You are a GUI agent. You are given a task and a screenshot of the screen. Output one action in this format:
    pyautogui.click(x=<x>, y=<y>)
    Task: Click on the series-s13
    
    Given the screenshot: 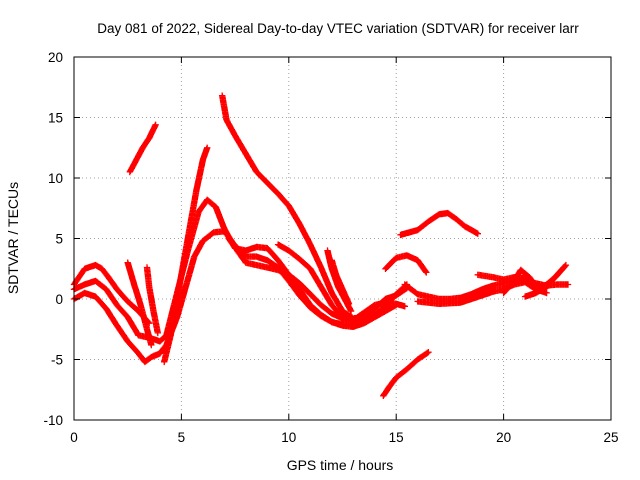 What is the action you would take?
    pyautogui.click(x=381, y=310)
    